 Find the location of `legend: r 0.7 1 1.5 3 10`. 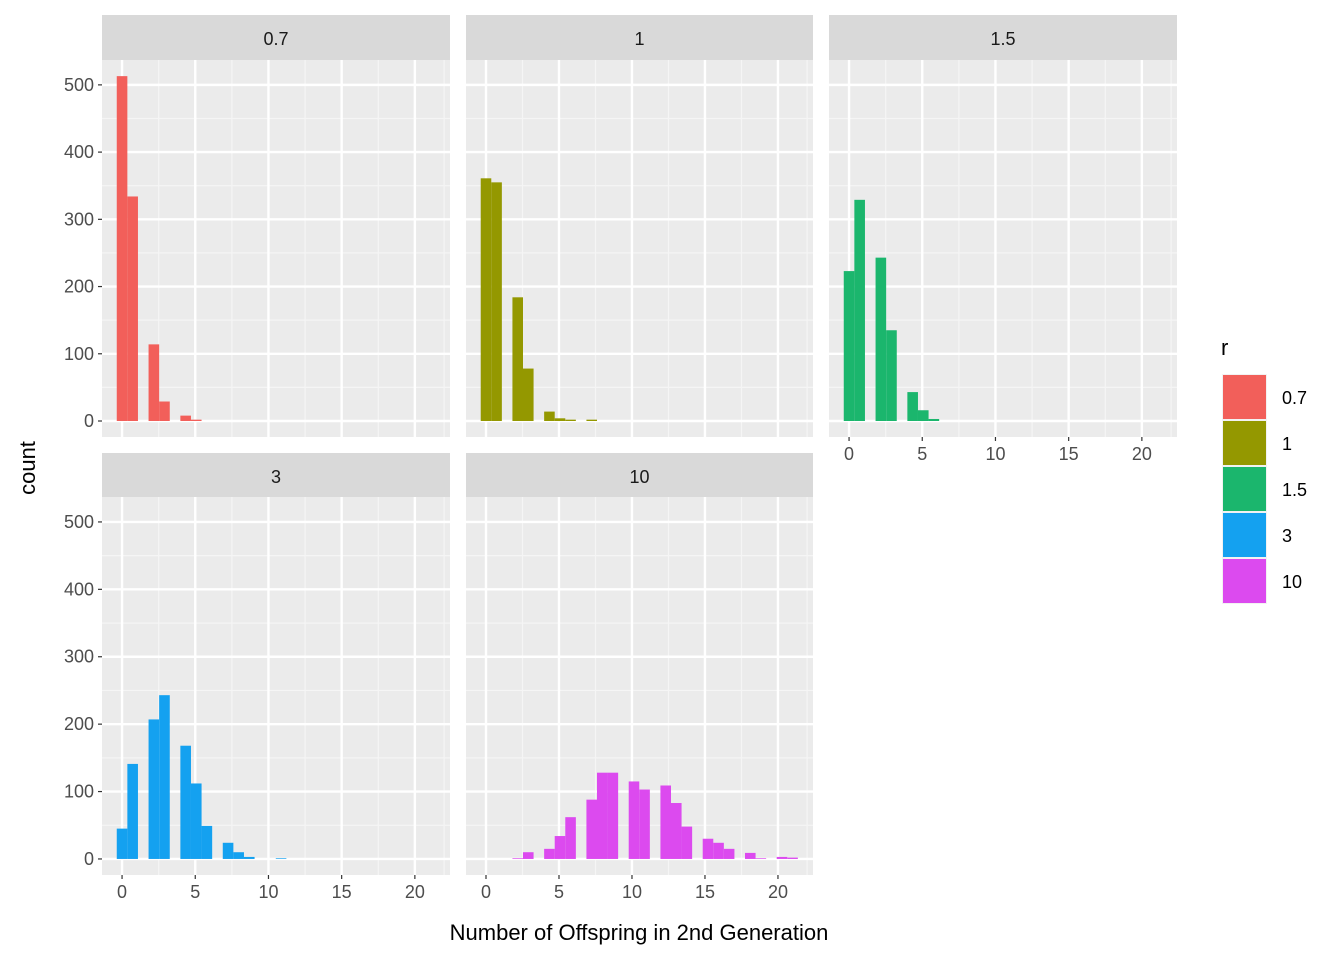

legend: r 0.7 1 1.5 3 10 is located at coordinates (1264, 469).